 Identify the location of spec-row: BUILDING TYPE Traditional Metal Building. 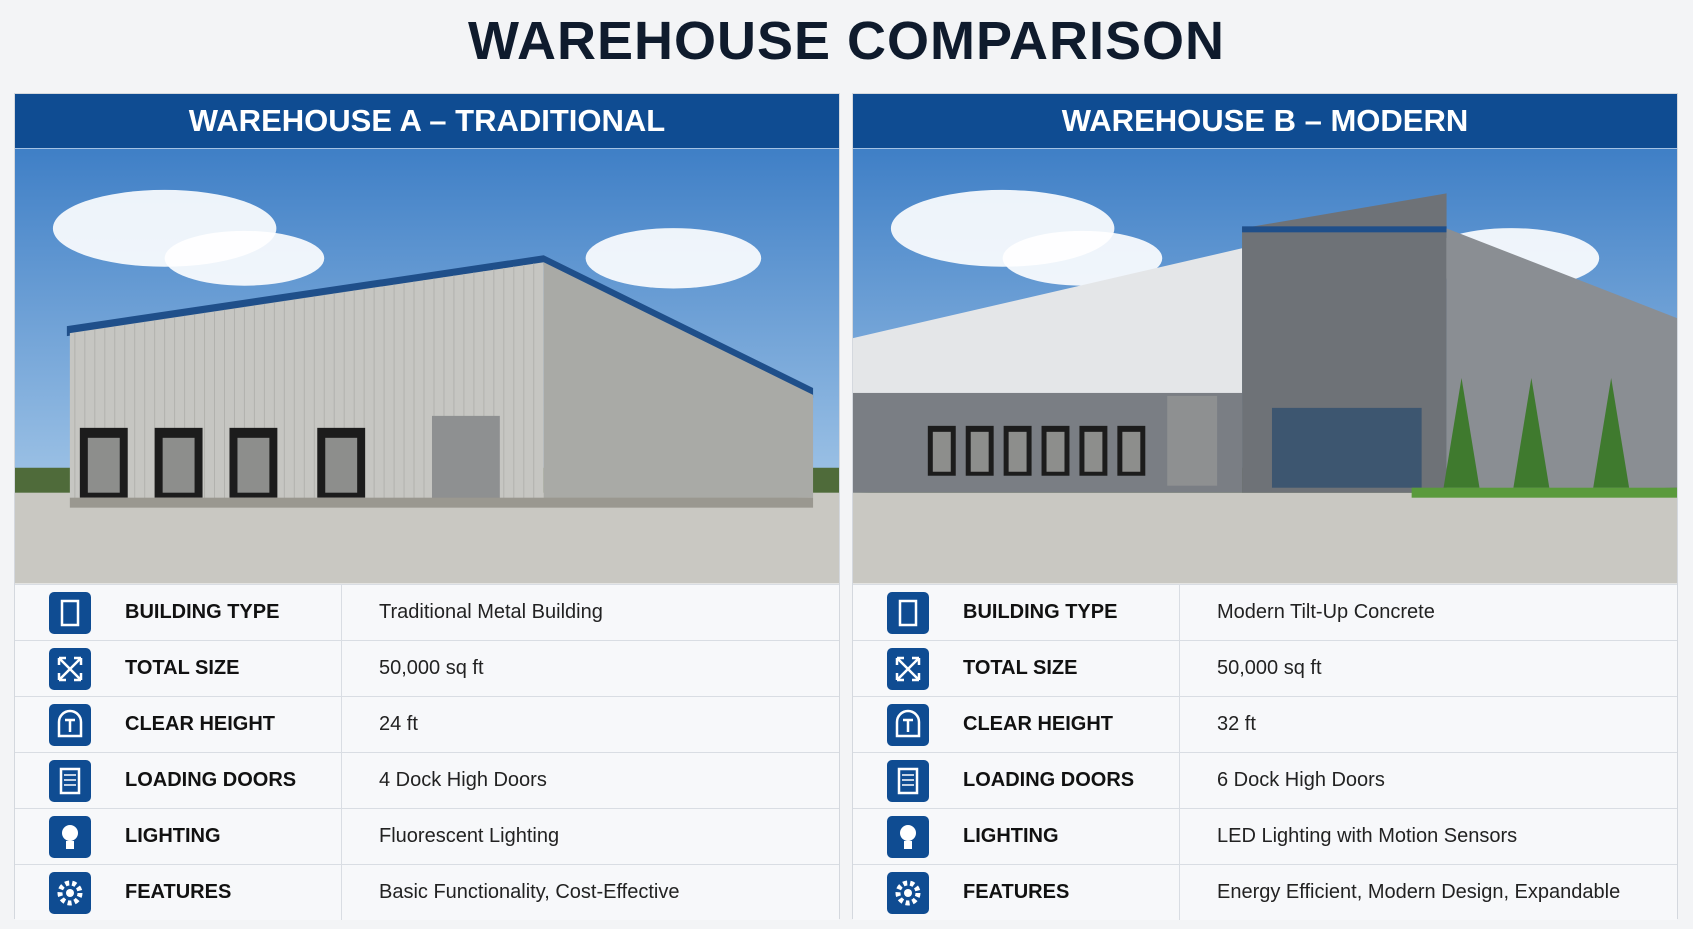
(427, 612).